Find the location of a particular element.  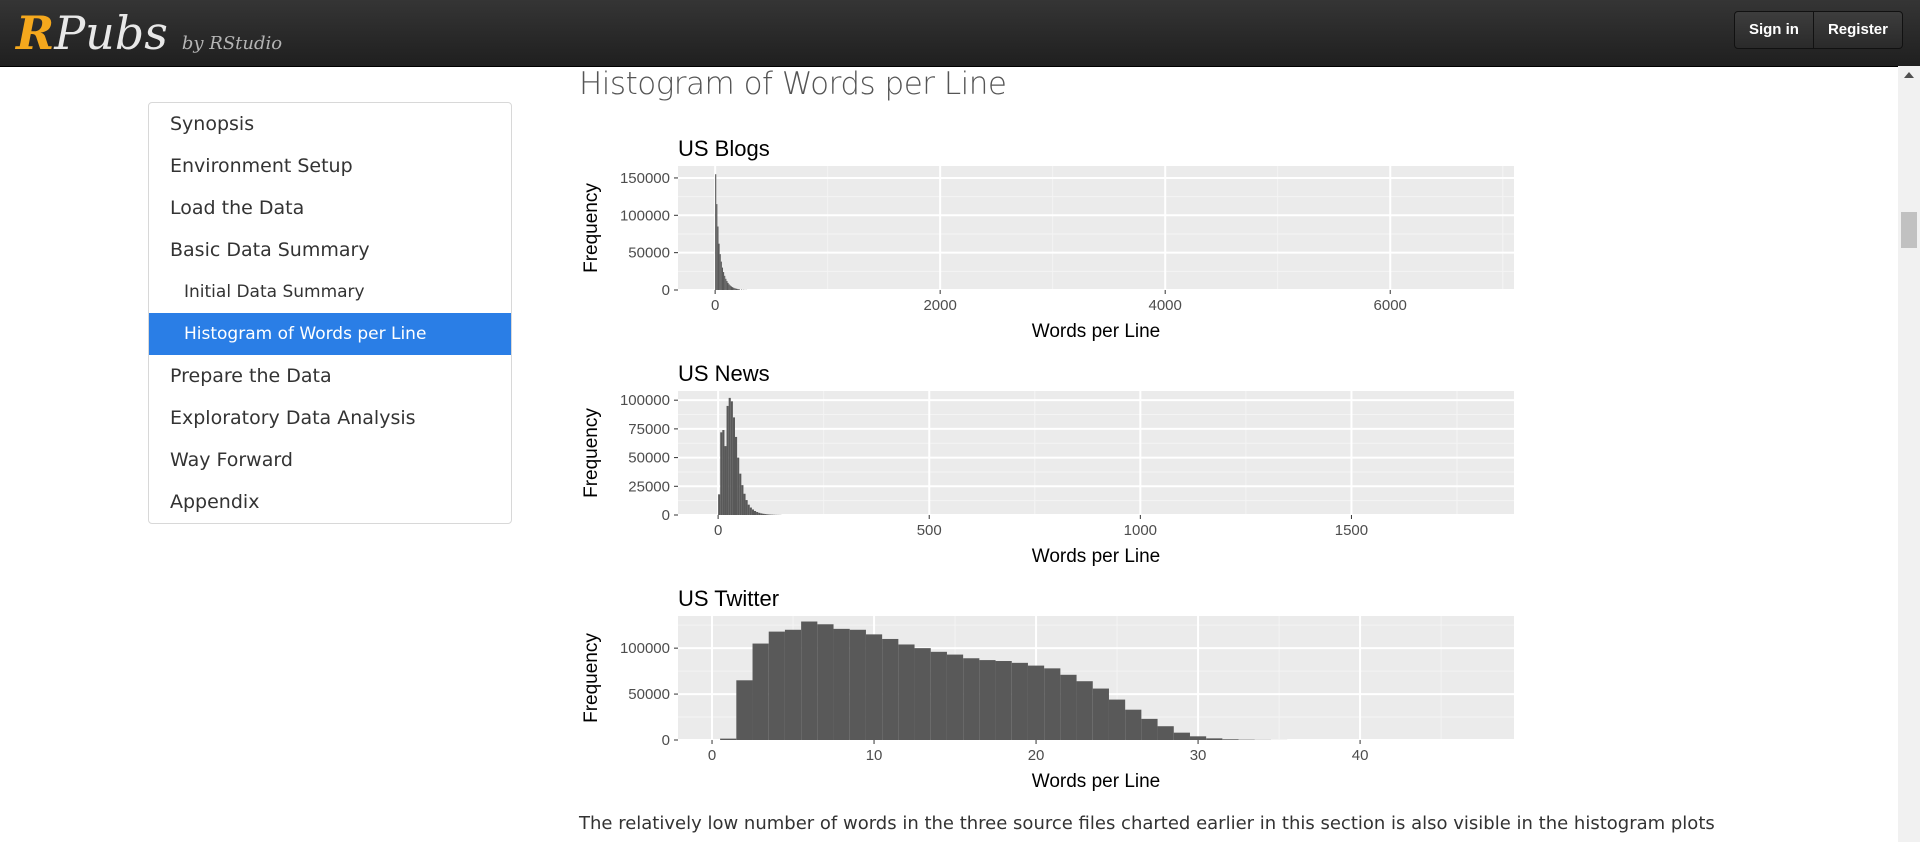

y-tick-label: 0 is located at coordinates (666, 515).